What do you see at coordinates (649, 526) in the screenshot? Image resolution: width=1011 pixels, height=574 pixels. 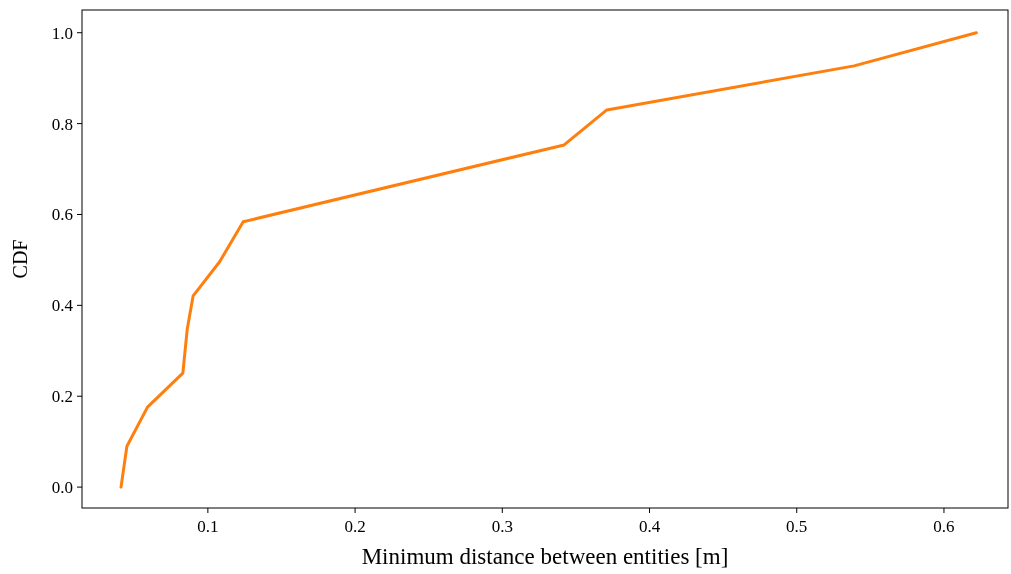 I see `x-tick-label: 0.4` at bounding box center [649, 526].